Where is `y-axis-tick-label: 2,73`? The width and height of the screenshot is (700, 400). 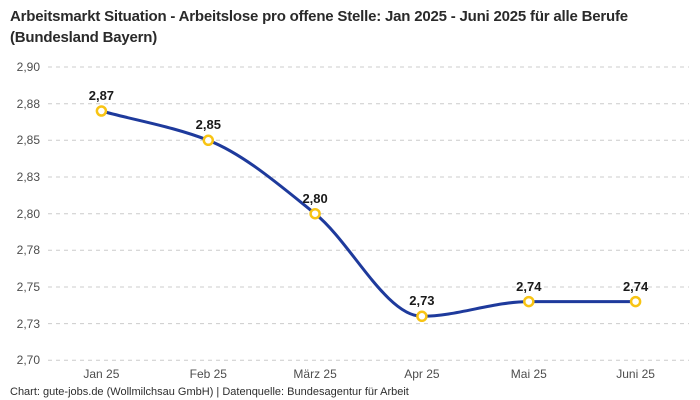
y-axis-tick-label: 2,73 is located at coordinates (28, 323).